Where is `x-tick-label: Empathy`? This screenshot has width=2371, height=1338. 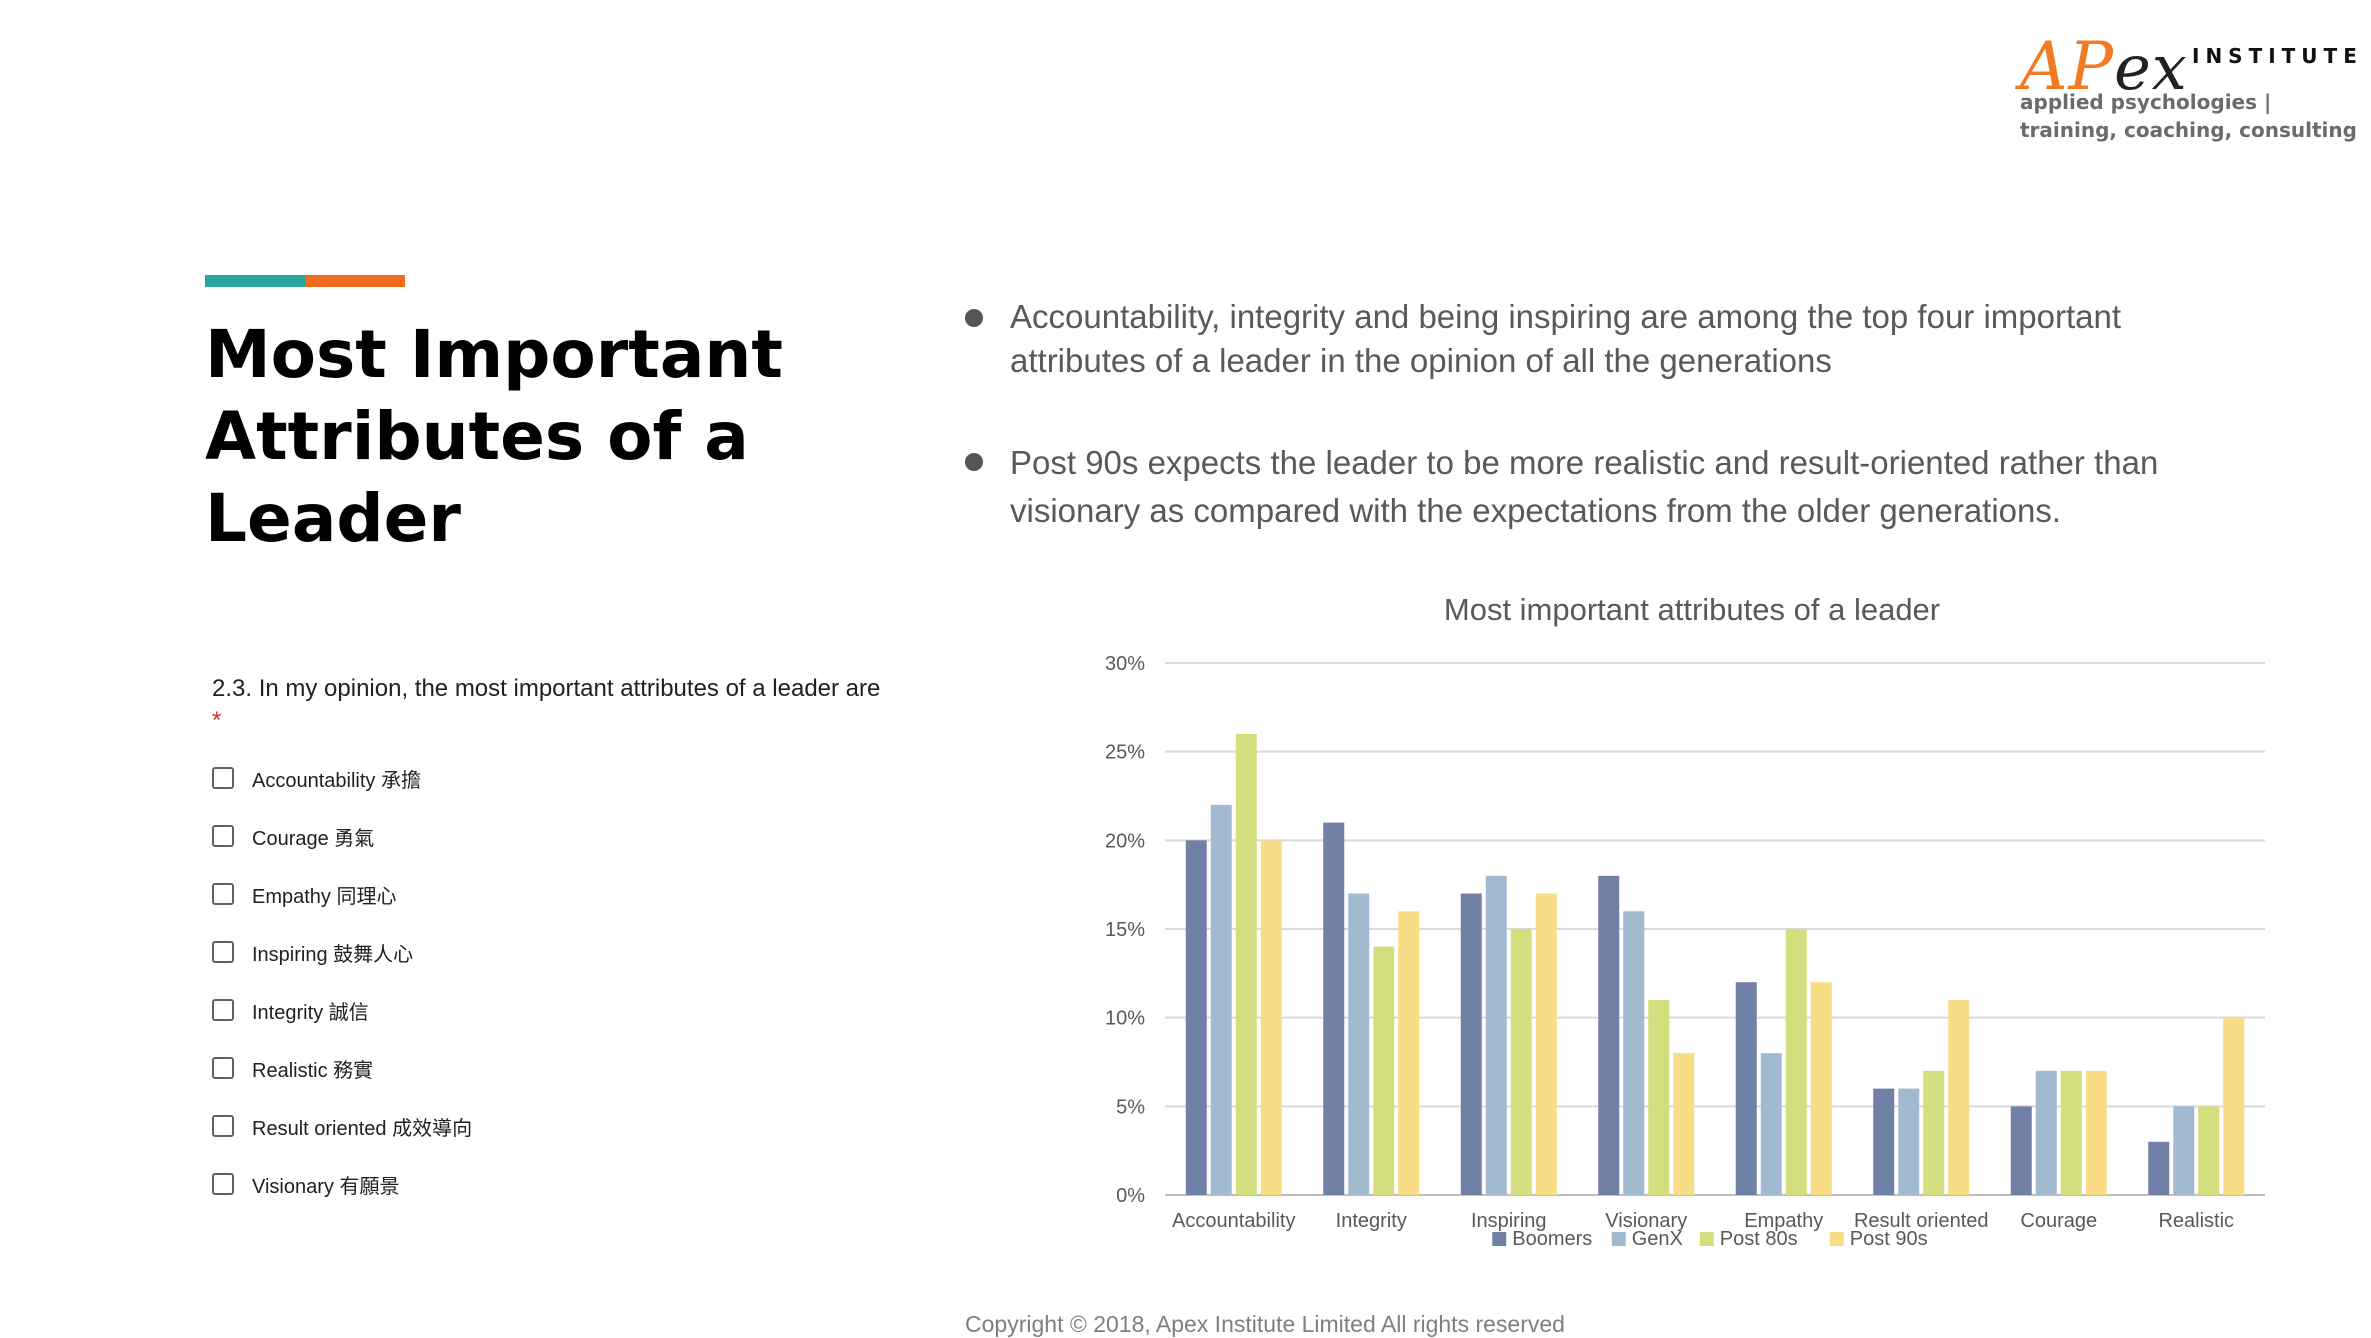
x-tick-label: Empathy is located at coordinates (1783, 1221).